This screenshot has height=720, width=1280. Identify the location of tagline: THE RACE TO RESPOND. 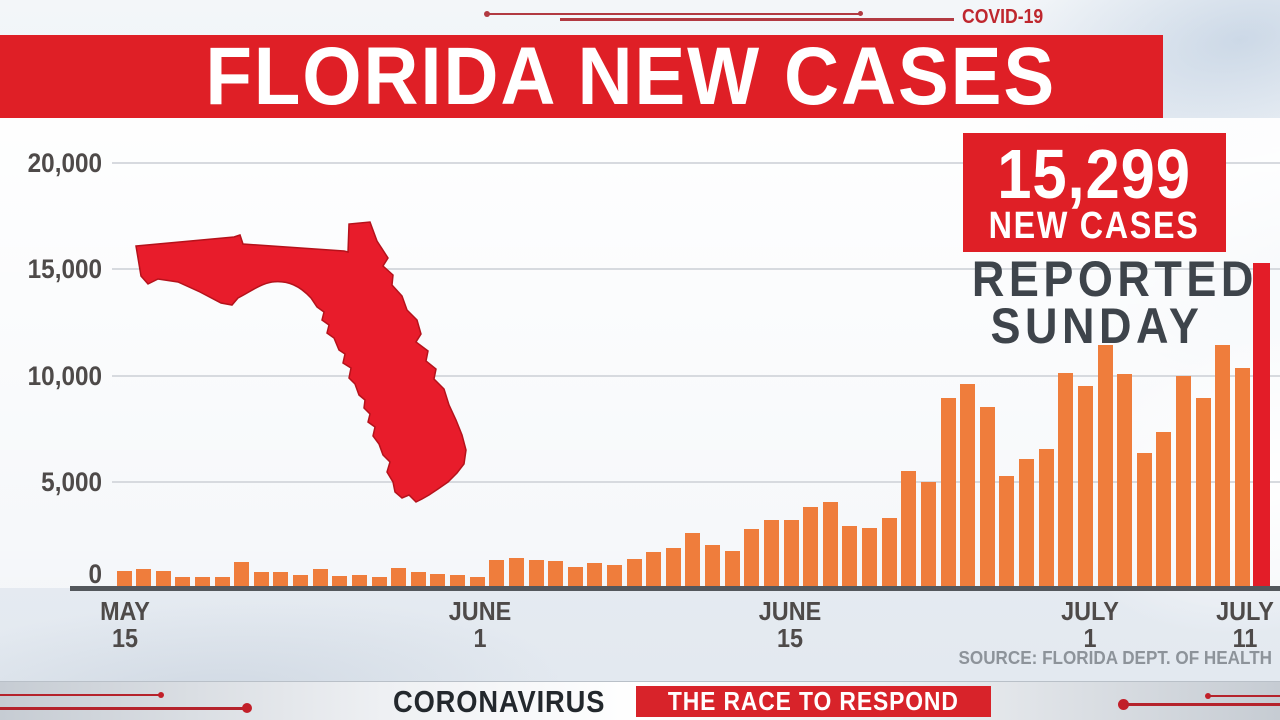
(813, 701).